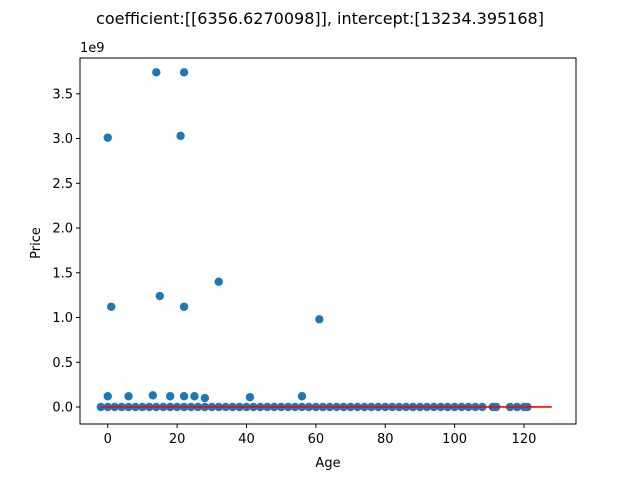 The height and width of the screenshot is (480, 640). I want to click on x-axis-ticks: 0 20 40 60 80 100 120, so click(320, 435).